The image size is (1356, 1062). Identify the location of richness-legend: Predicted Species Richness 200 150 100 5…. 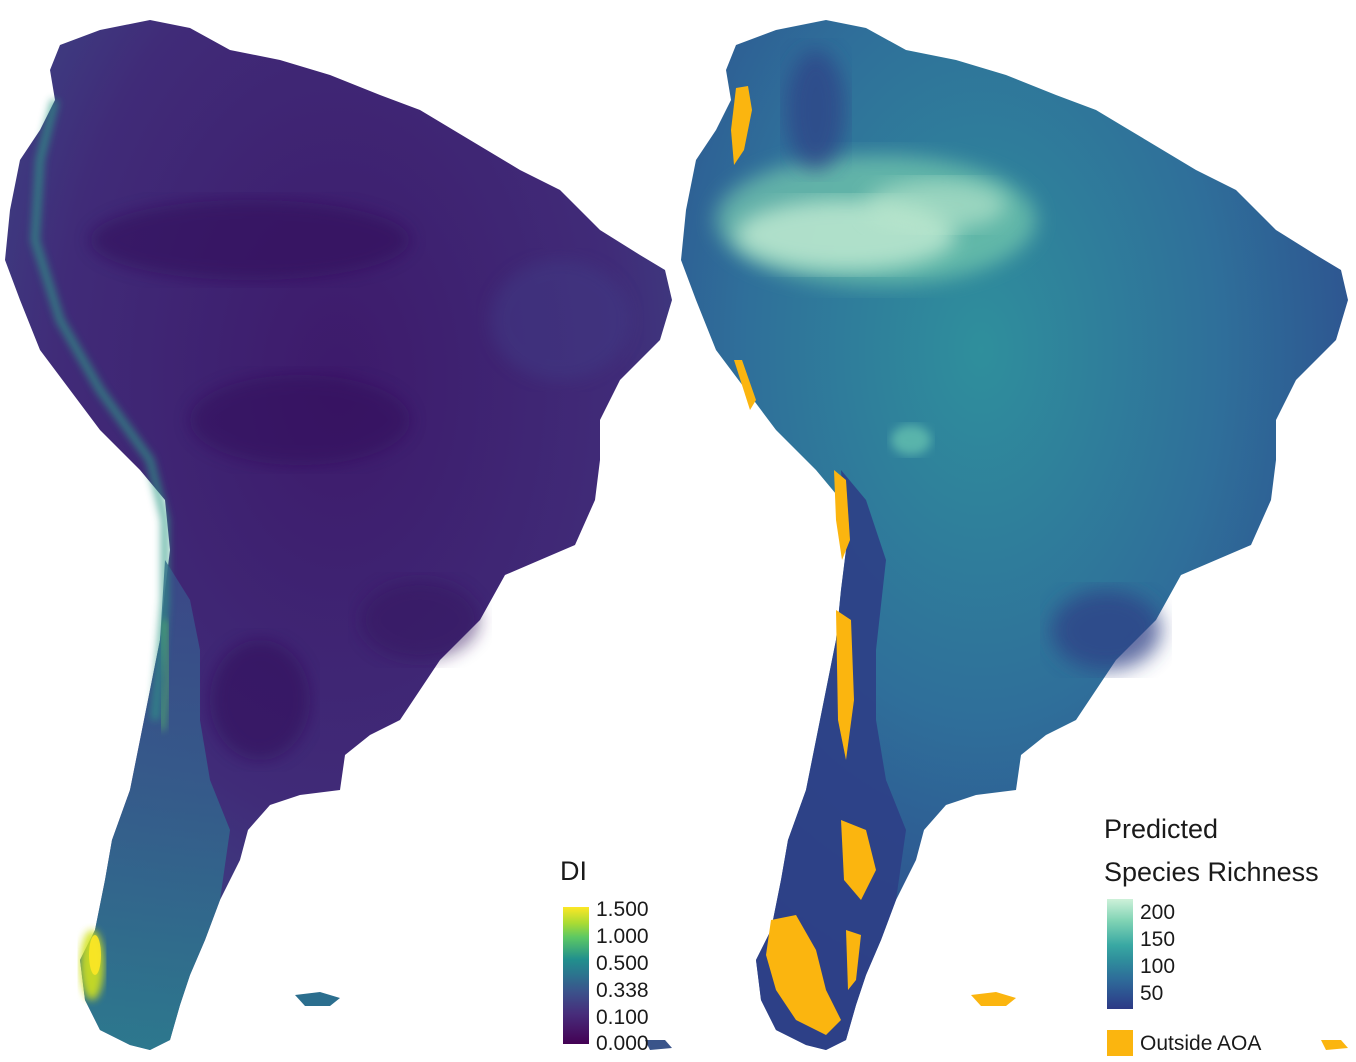
(1229, 935).